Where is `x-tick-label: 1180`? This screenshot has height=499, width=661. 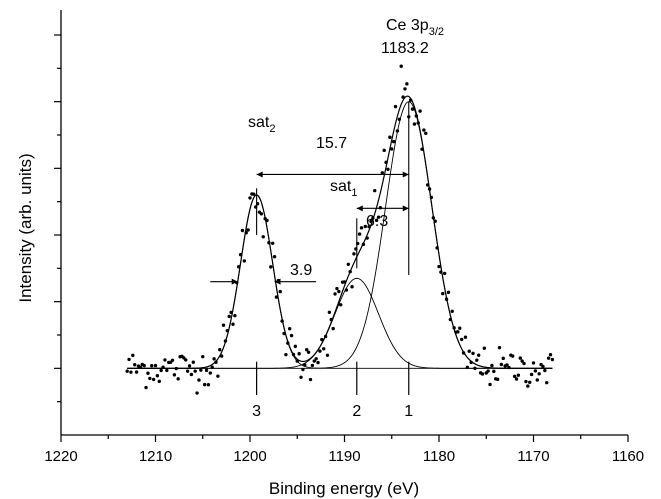 x-tick-label: 1180 is located at coordinates (439, 456).